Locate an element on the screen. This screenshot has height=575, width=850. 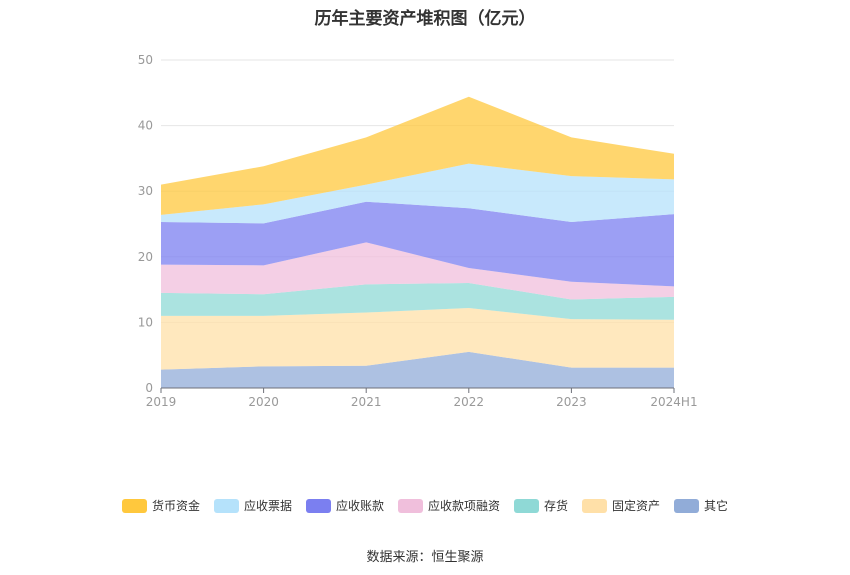
y-tick-label: 40 is located at coordinates (145, 126).